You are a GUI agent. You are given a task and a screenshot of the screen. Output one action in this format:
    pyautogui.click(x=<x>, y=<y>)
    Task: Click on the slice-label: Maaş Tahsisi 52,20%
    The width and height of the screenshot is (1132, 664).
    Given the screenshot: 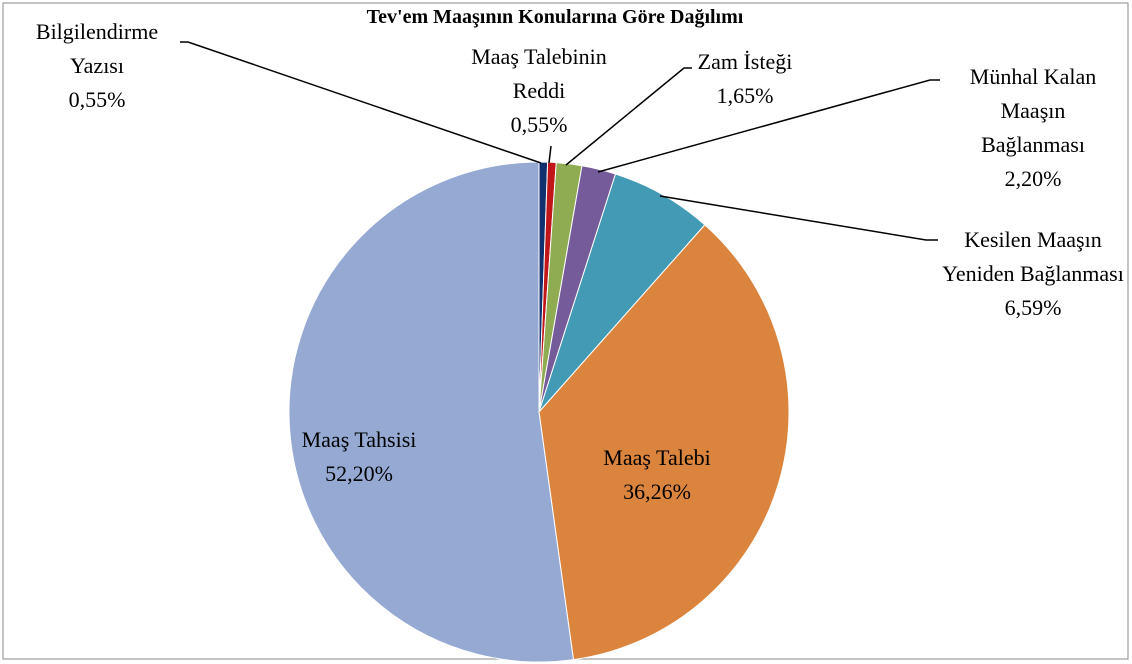 What is the action you would take?
    pyautogui.click(x=359, y=457)
    